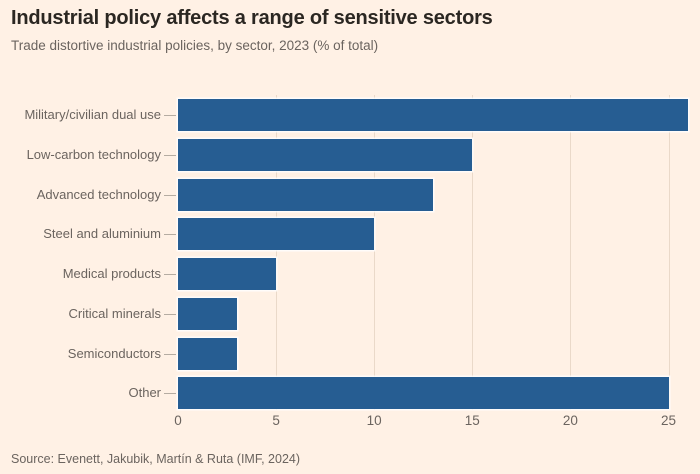 Image resolution: width=700 pixels, height=474 pixels. I want to click on bar-semiconductors, so click(207, 353).